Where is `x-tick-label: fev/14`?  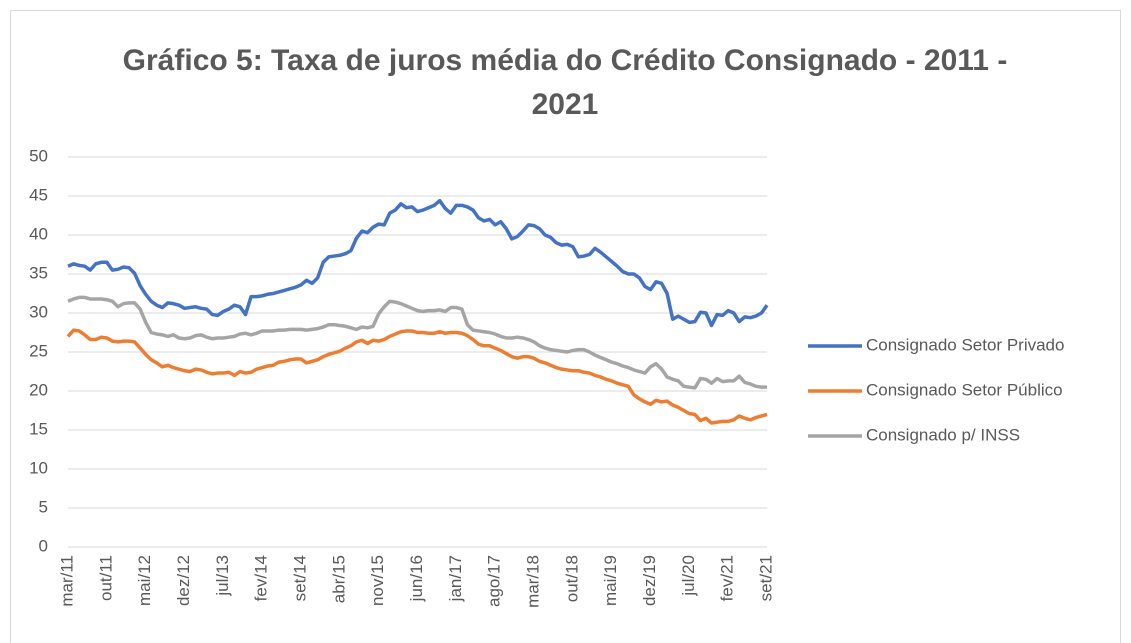 x-tick-label: fev/14 is located at coordinates (261, 578).